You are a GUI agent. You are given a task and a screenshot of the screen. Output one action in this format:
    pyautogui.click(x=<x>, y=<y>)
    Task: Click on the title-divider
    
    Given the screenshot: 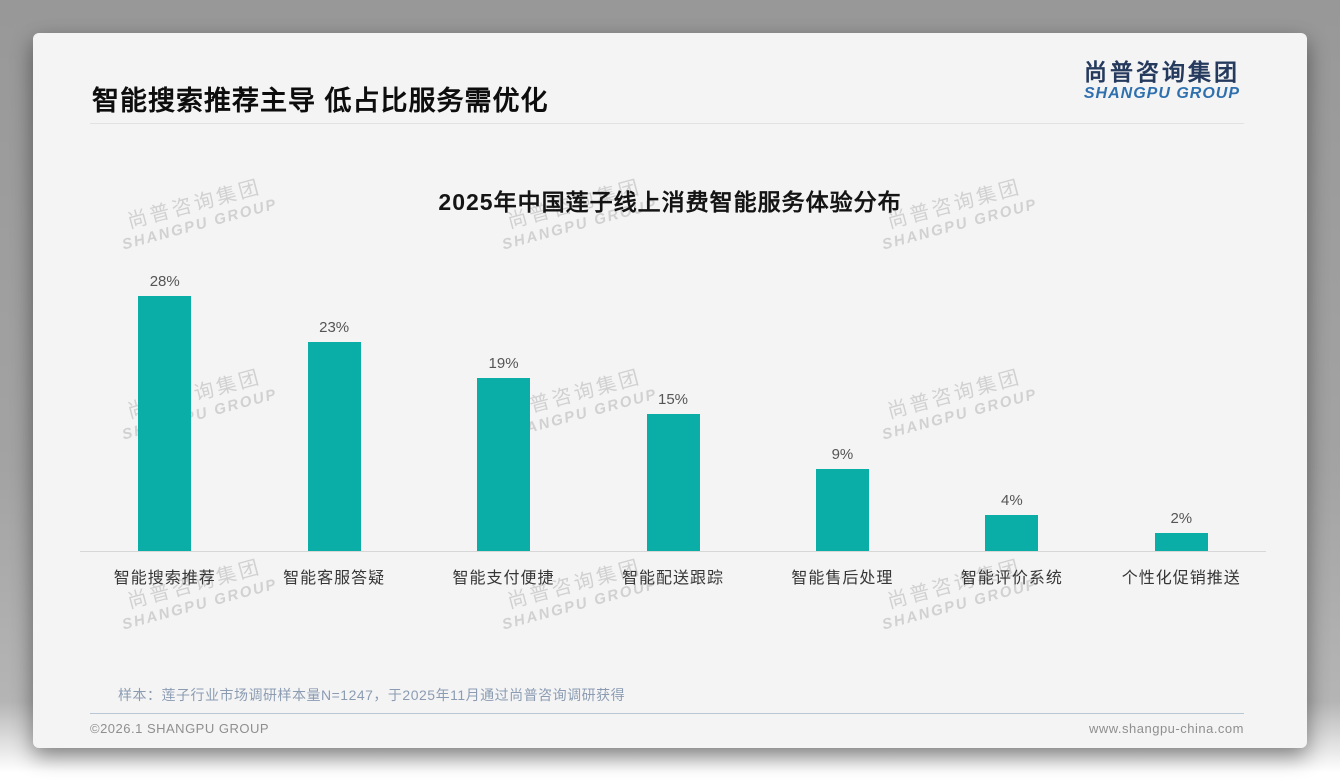 What is the action you would take?
    pyautogui.click(x=667, y=123)
    